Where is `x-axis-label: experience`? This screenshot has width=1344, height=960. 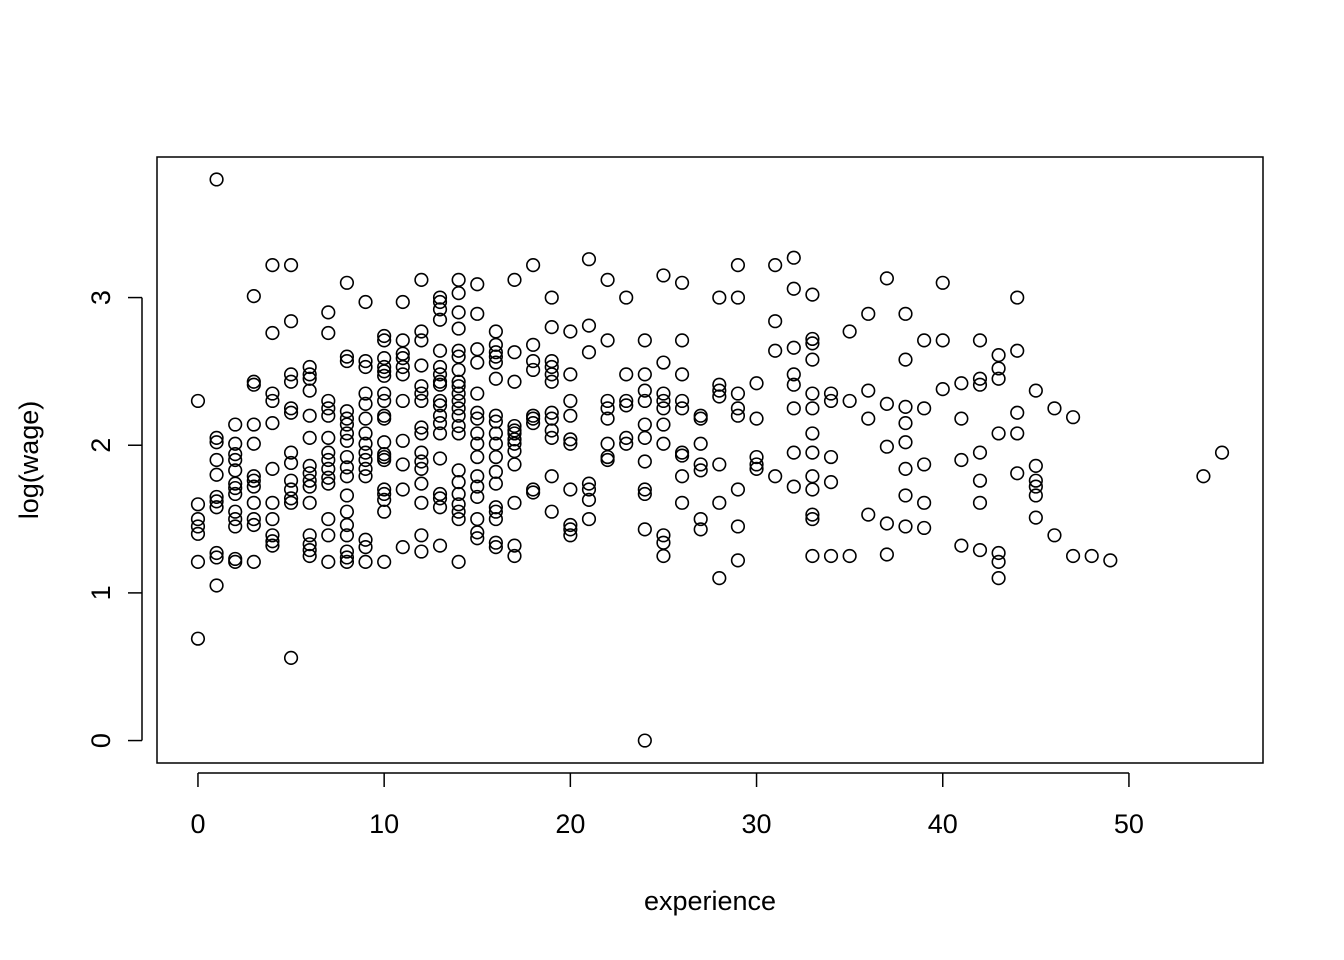
x-axis-label: experience is located at coordinates (710, 901).